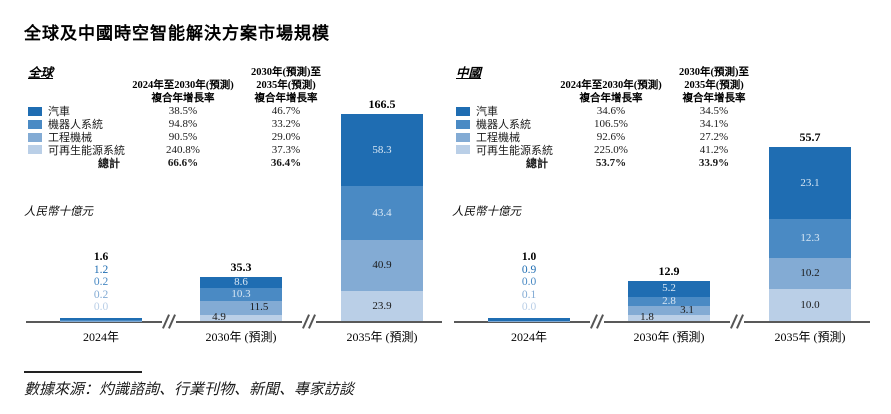  What do you see at coordinates (537, 163) in the screenshot?
I see `total-row-label: 總計` at bounding box center [537, 163].